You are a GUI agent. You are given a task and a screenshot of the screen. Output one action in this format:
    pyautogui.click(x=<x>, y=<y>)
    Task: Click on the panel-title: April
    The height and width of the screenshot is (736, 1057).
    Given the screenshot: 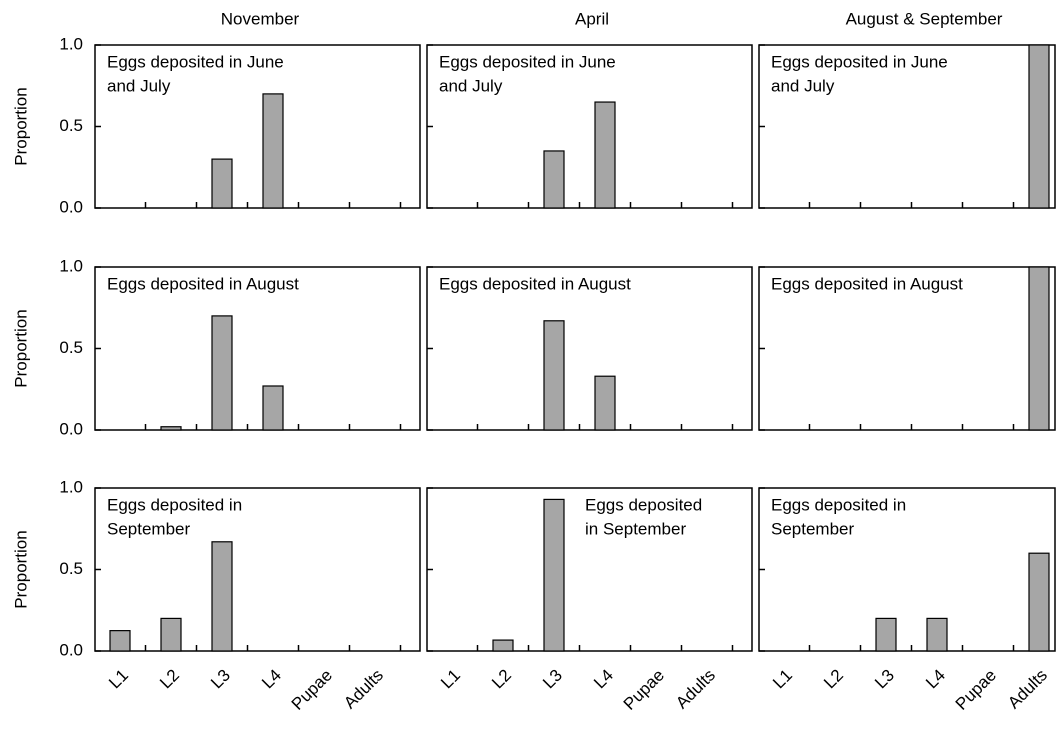 What is the action you would take?
    pyautogui.click(x=592, y=18)
    